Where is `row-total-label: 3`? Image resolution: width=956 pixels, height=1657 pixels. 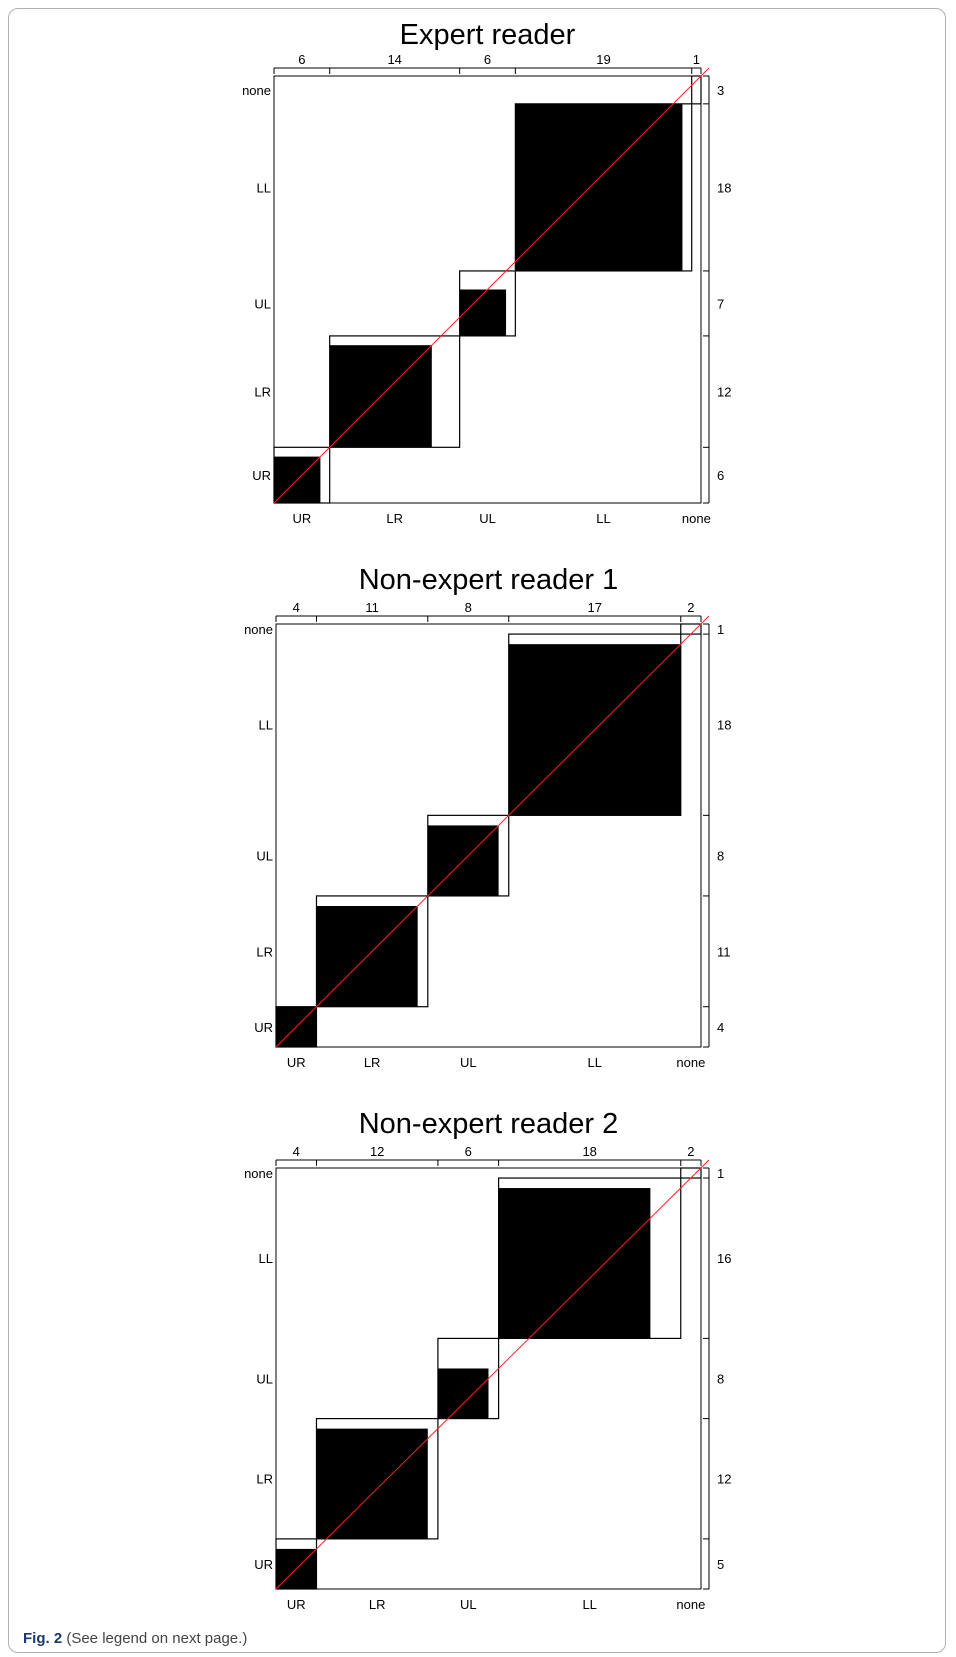 row-total-label: 3 is located at coordinates (720, 90).